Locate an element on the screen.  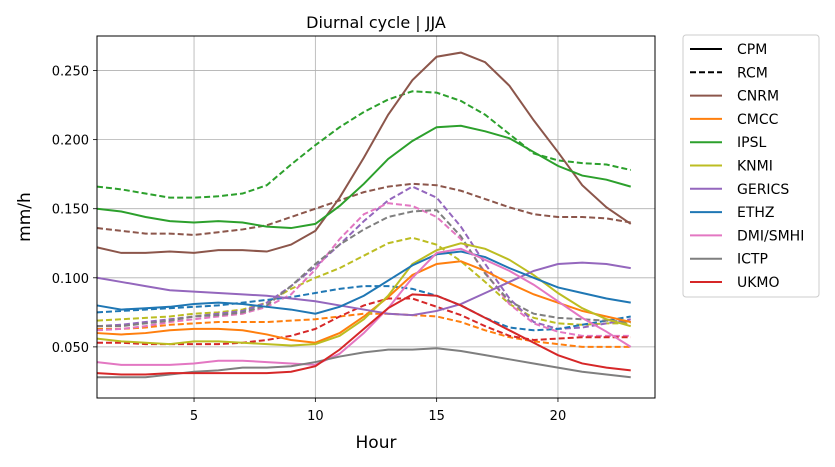
legend-label-cpm: CPM is located at coordinates (752, 50).